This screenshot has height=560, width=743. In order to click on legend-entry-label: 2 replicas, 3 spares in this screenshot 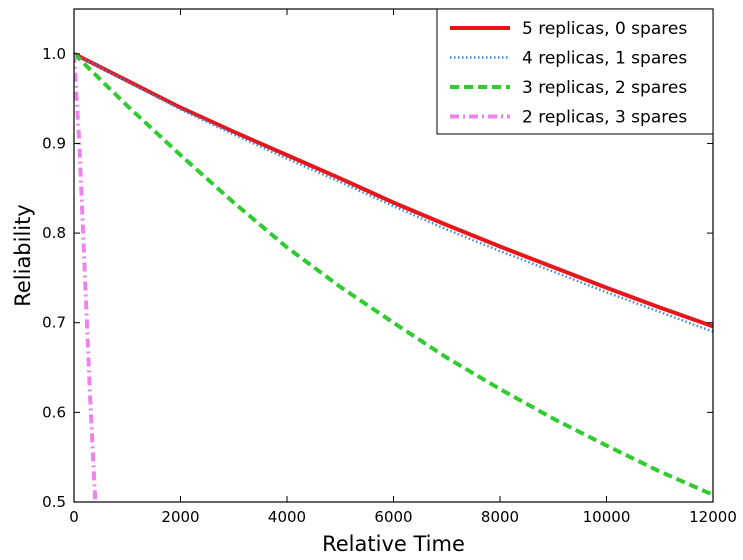, I will do `click(604, 118)`.